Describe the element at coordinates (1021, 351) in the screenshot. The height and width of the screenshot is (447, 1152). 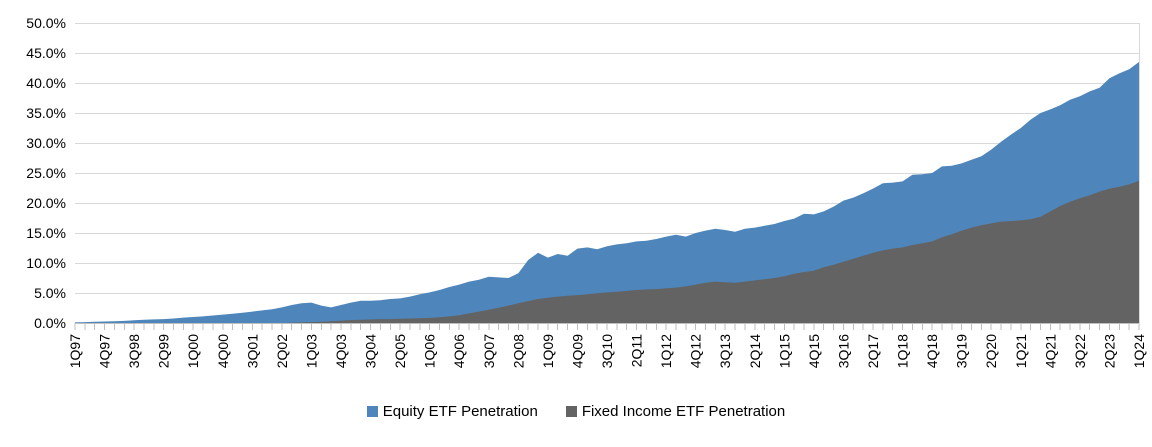
I see `x-axis-label: 1Q21` at that location.